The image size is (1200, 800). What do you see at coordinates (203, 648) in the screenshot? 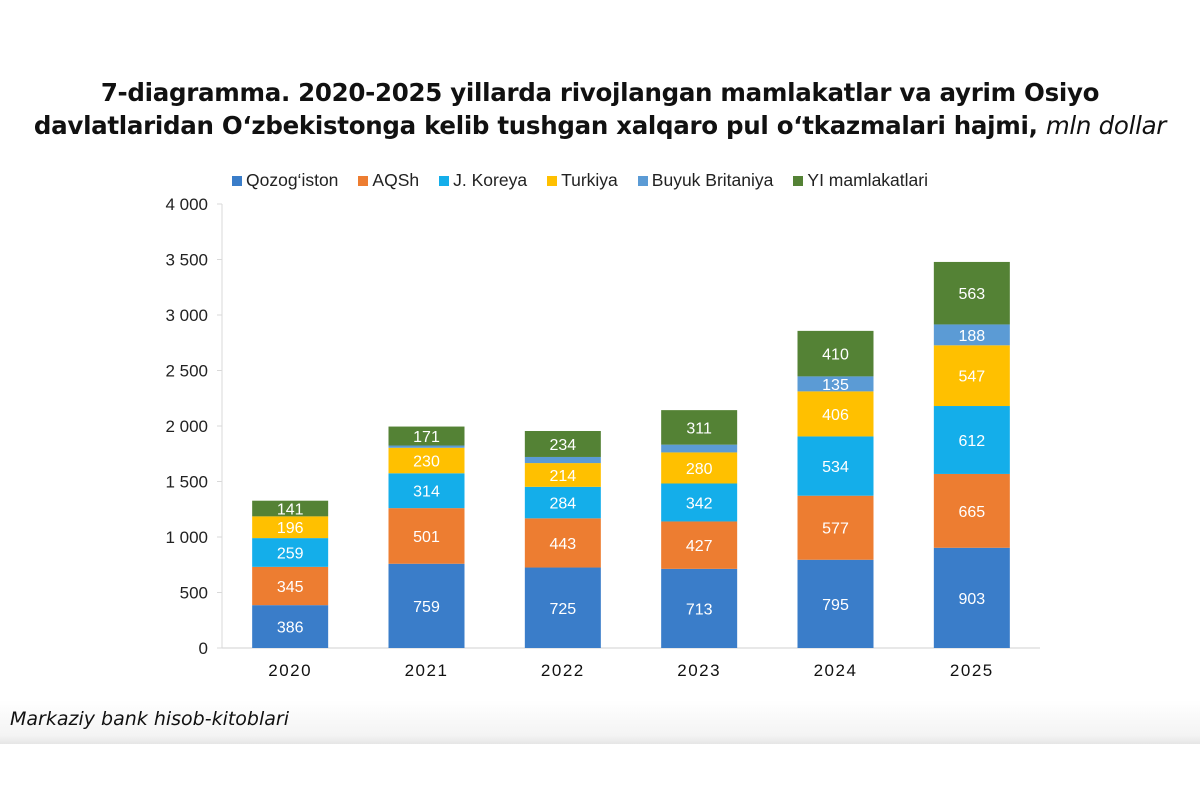
I see `y-tick-label: 0` at bounding box center [203, 648].